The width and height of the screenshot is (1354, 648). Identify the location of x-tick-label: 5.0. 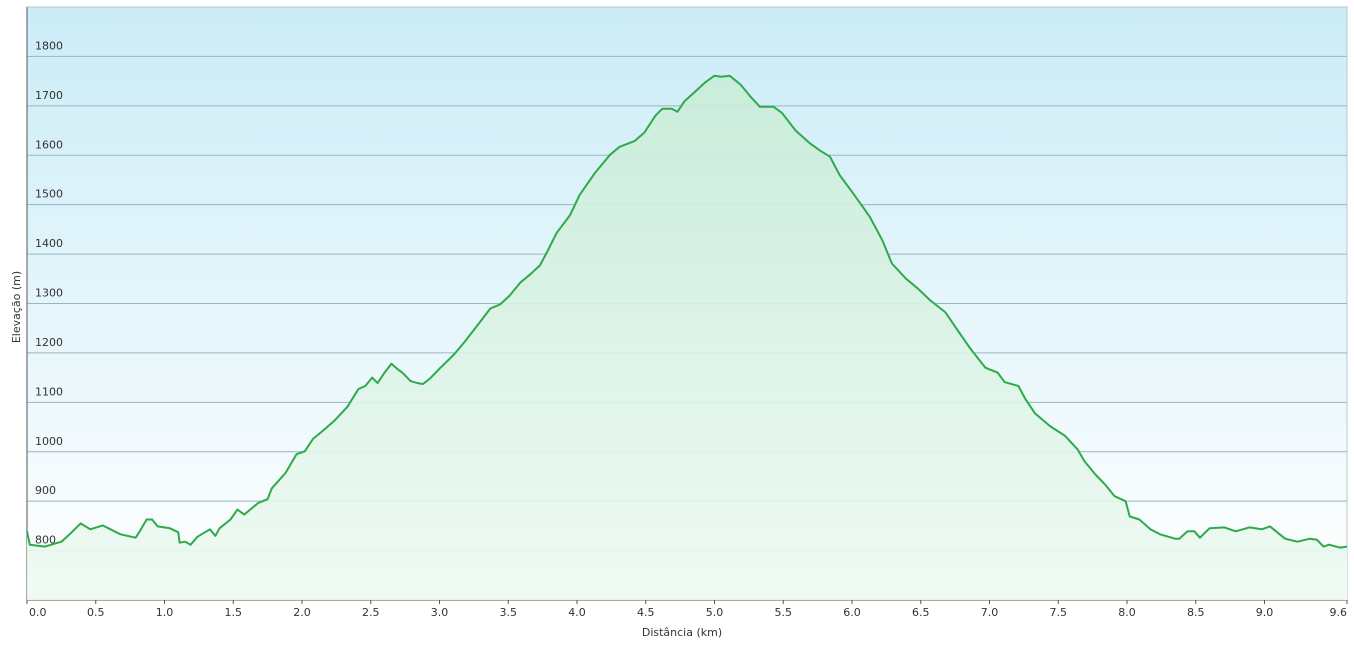
(715, 612).